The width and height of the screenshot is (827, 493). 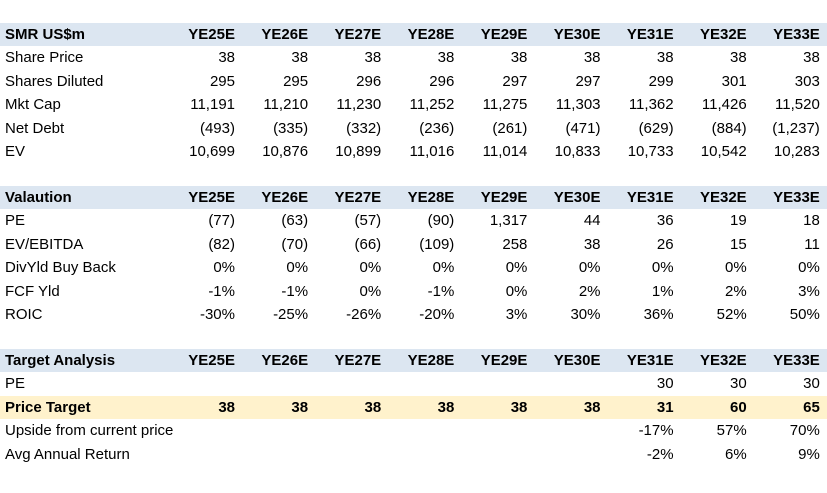 What do you see at coordinates (592, 221) in the screenshot?
I see `cell-value: 44` at bounding box center [592, 221].